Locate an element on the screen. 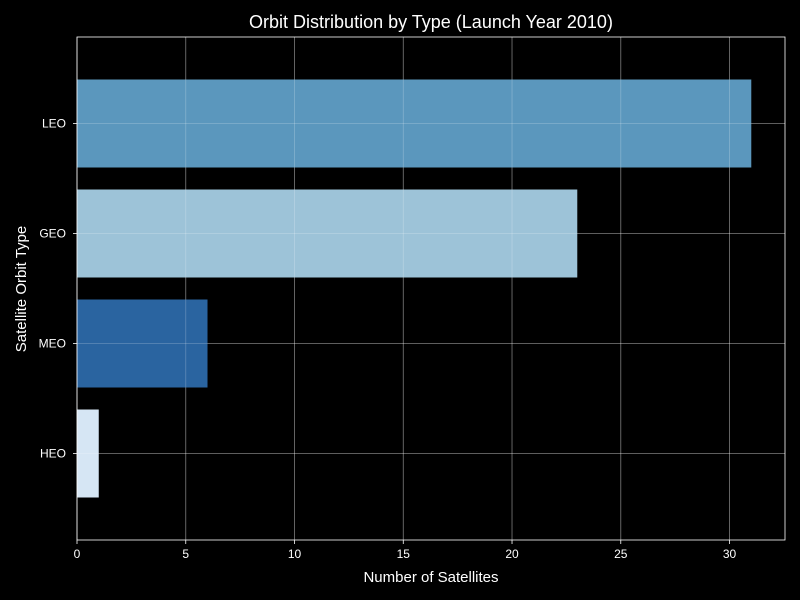 Image resolution: width=800 pixels, height=600 pixels. x-tick-label: 0 is located at coordinates (77, 554).